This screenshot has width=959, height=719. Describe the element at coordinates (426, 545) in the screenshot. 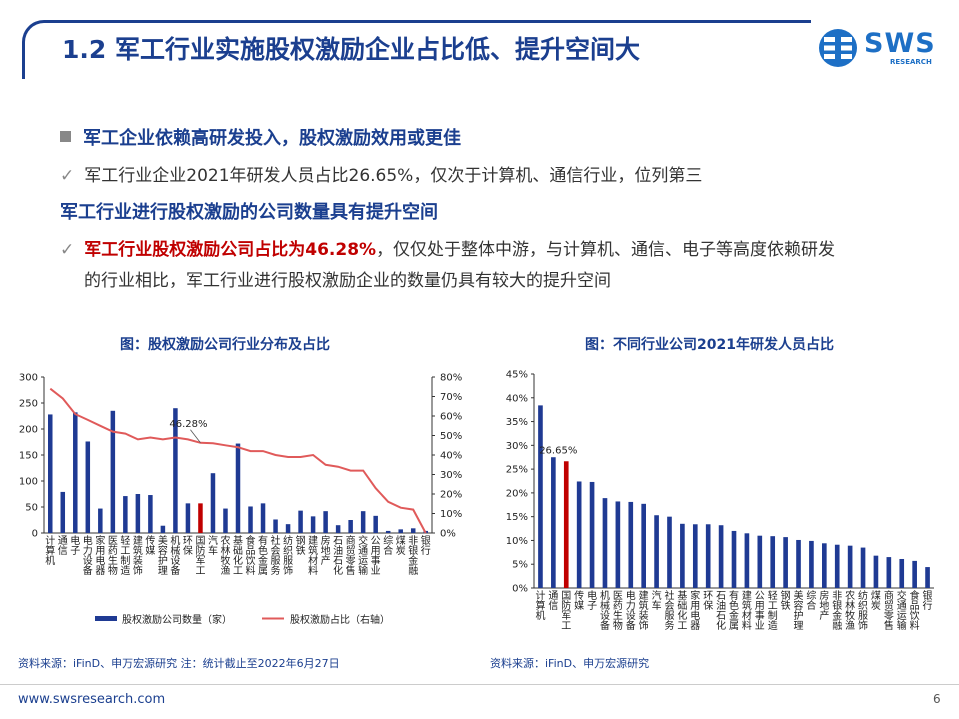

I see `chart1-x-tick-label: 银行` at that location.